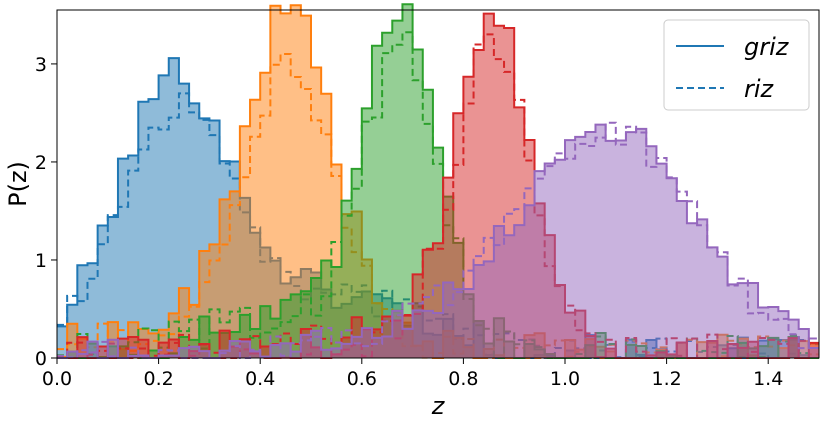  I want to click on x-tick-label: 0.6, so click(362, 379).